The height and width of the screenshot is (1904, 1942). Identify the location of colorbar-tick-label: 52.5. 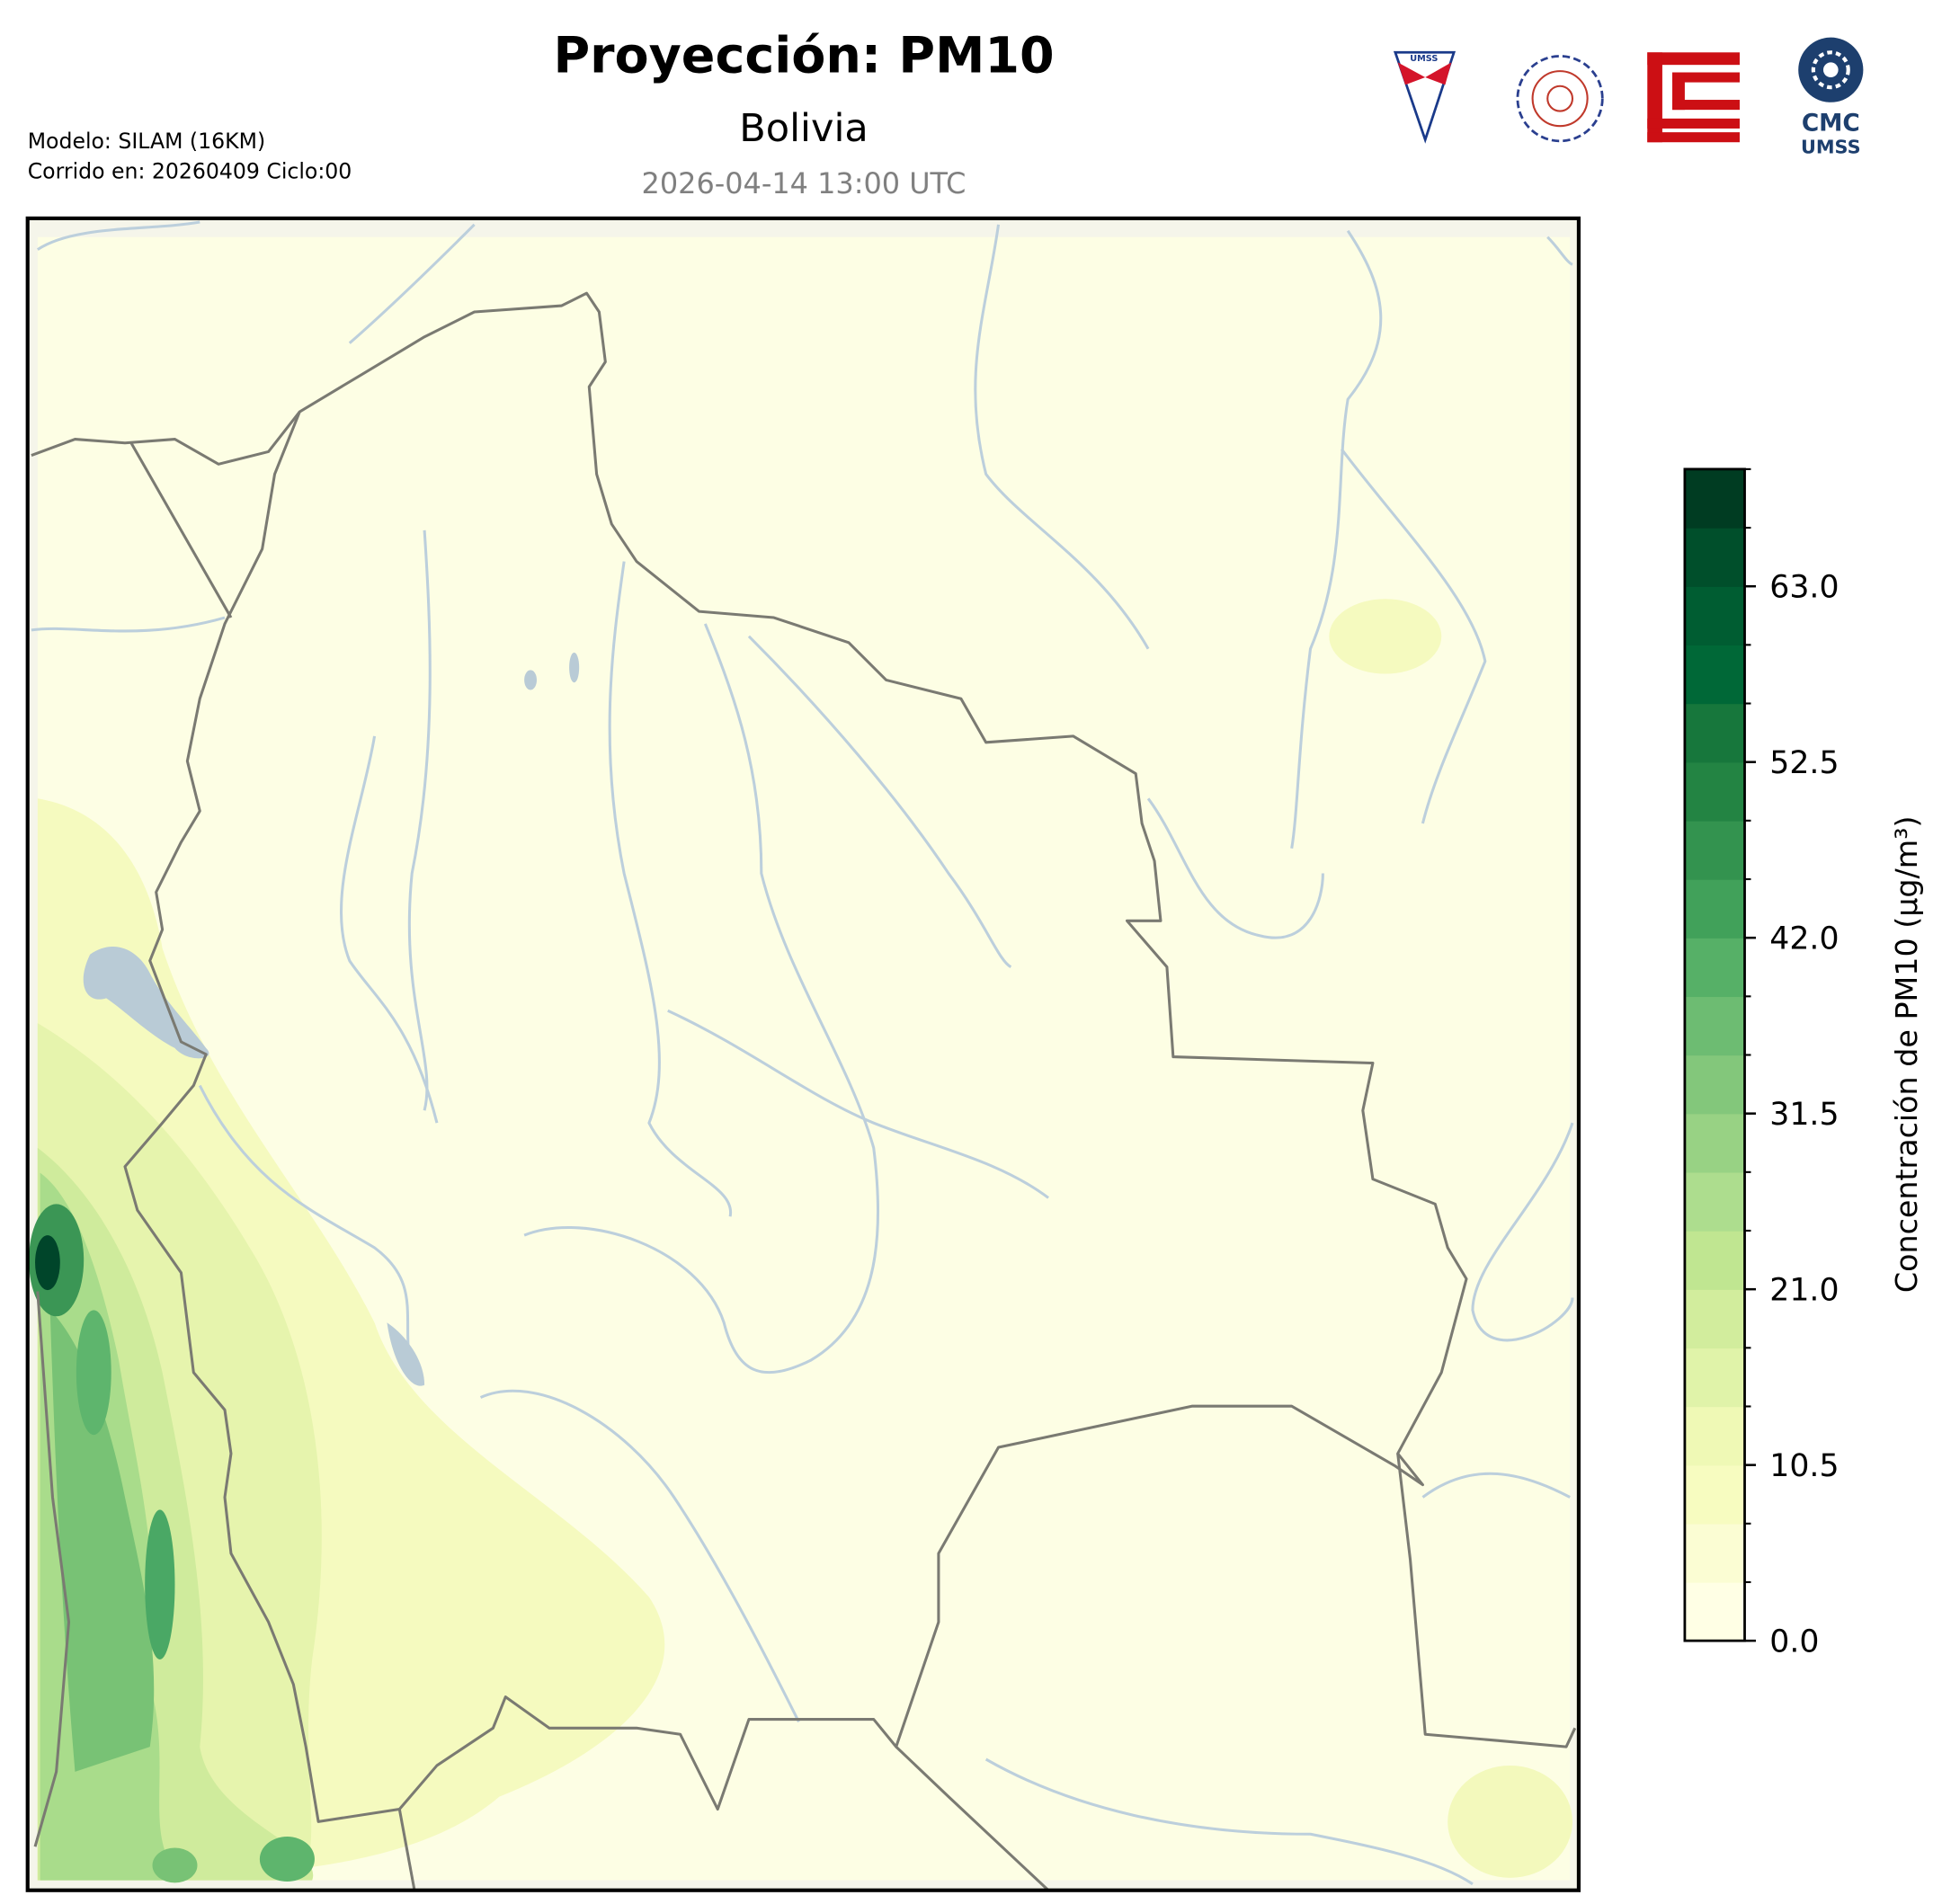
(1804, 763).